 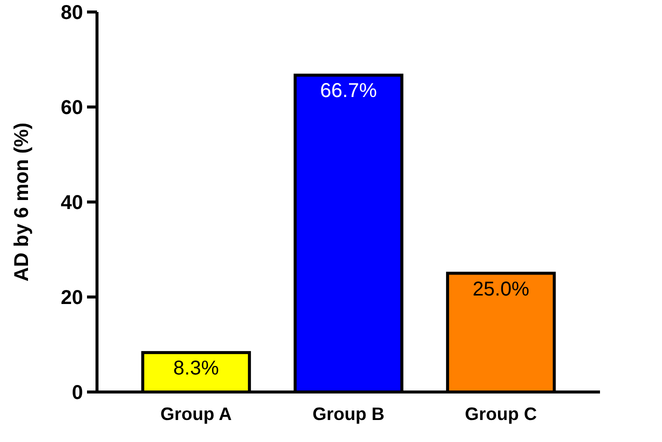 I want to click on x-tick-label: Group C, so click(x=500, y=414).